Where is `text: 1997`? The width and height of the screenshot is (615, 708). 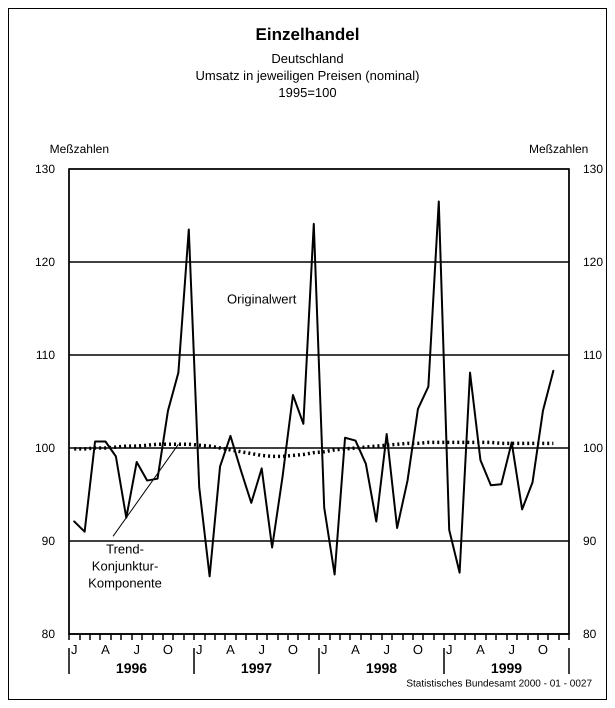 text: 1997 is located at coordinates (256, 668).